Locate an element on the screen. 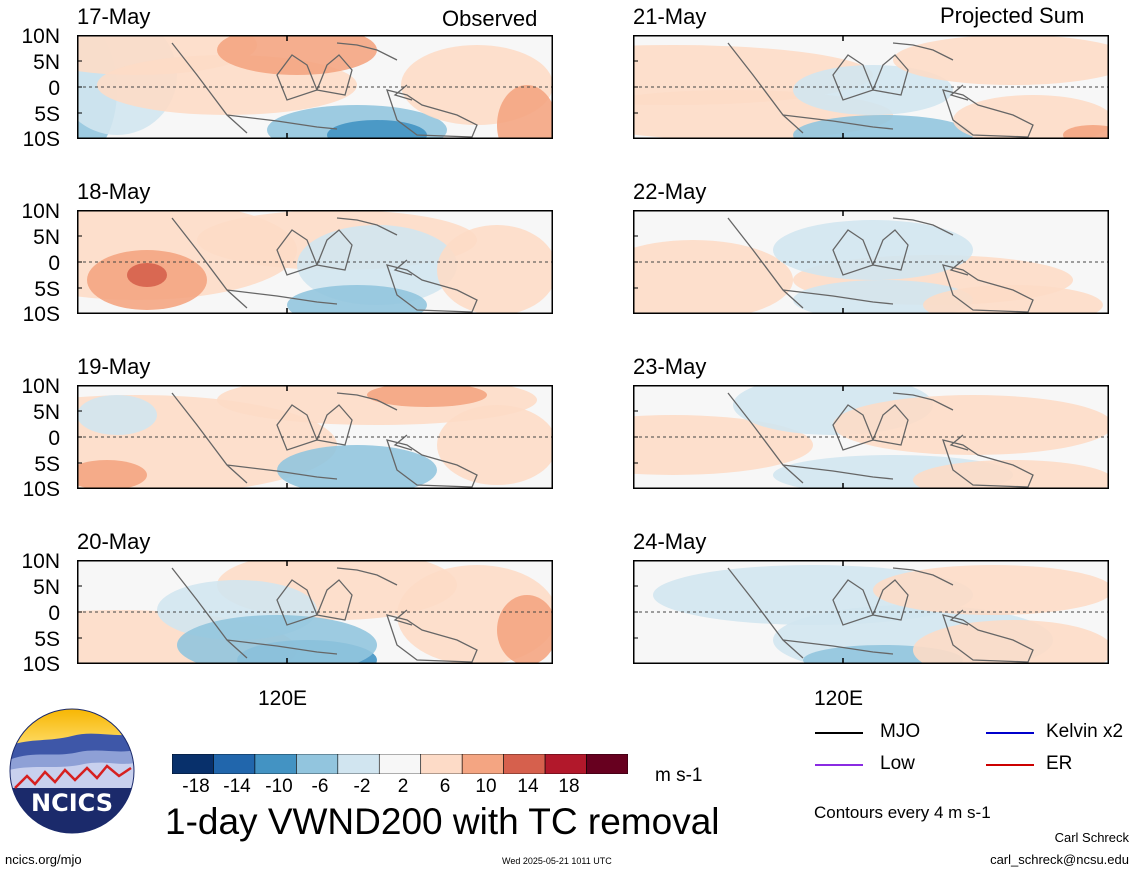 This screenshot has height=873, width=1135. legend-label-mjo: MJO is located at coordinates (900, 731).